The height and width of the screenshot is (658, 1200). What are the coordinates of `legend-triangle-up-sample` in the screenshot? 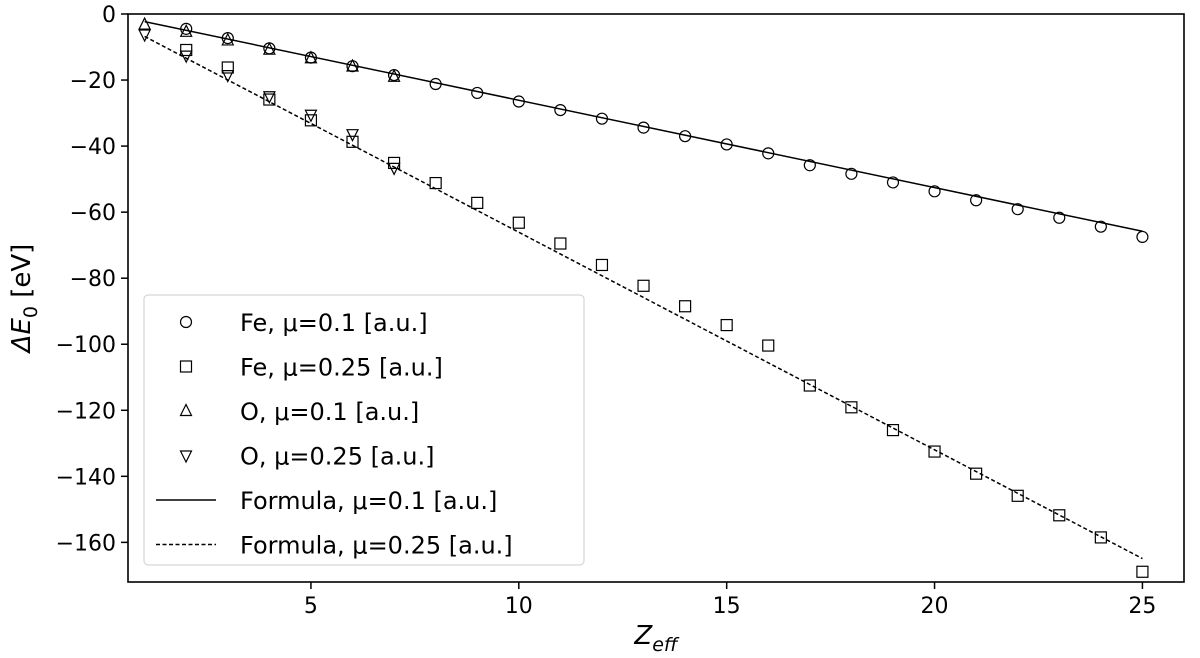 It's located at (186, 410).